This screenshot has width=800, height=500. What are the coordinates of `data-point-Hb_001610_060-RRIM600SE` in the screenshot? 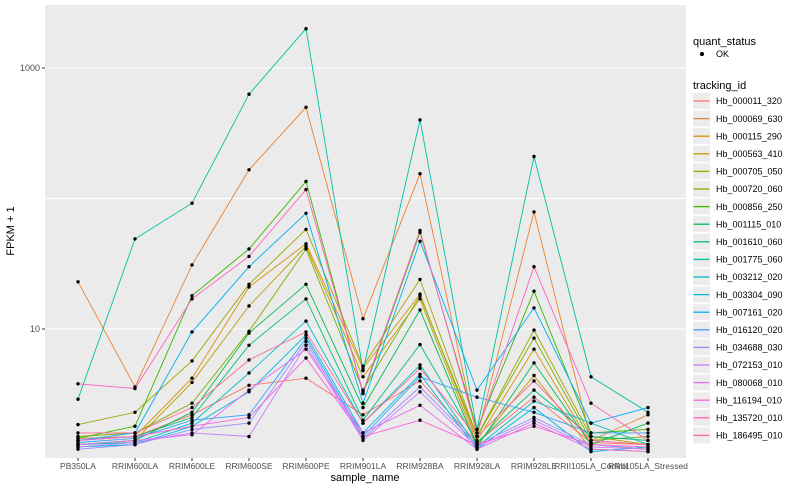 It's located at (249, 345).